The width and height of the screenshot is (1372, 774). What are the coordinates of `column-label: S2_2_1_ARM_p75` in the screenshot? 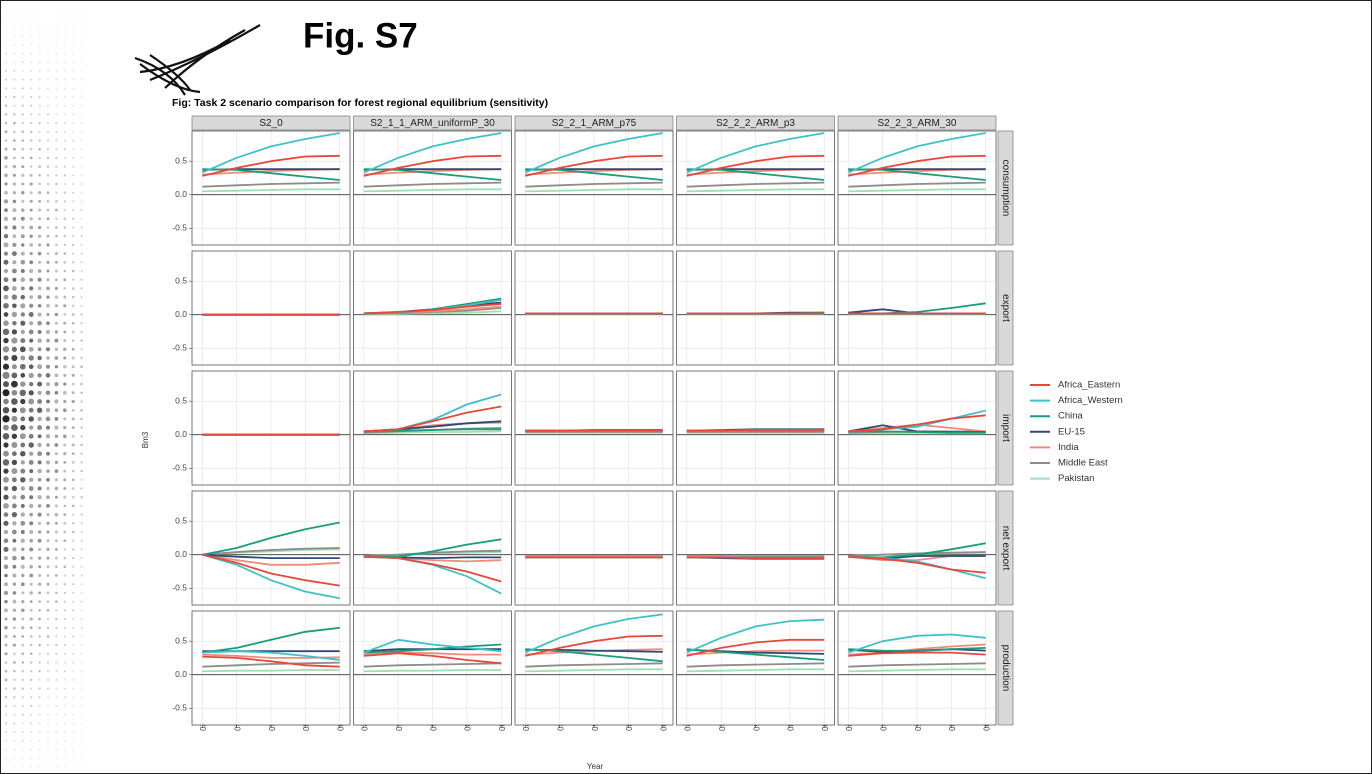 It's located at (594, 123).